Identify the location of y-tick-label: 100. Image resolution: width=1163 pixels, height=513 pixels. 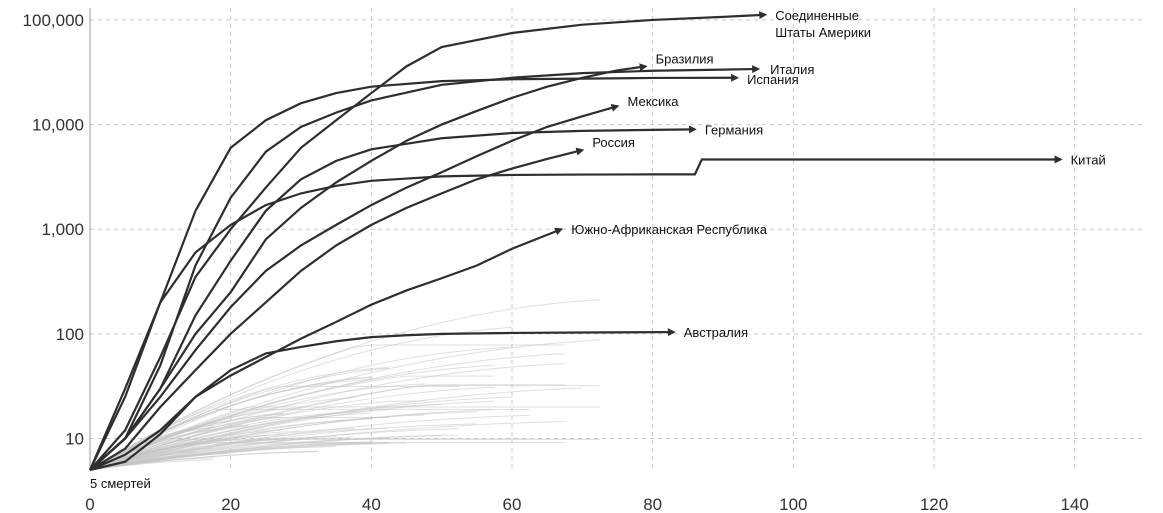
(70, 334).